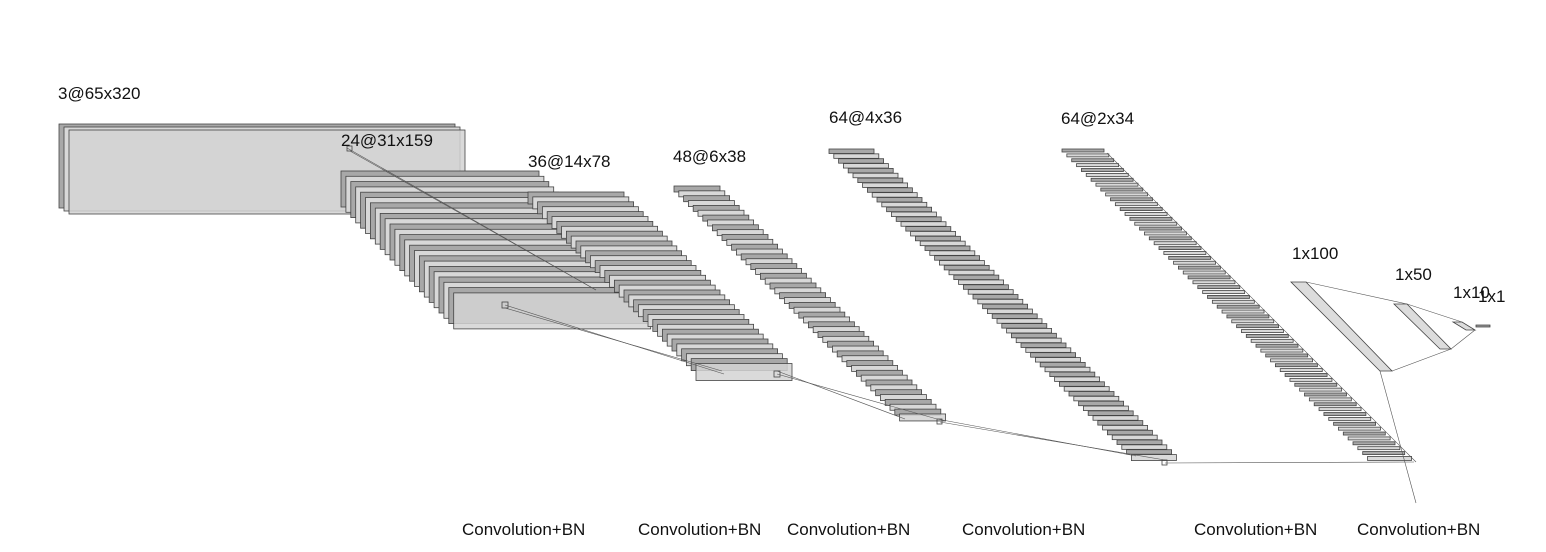 This screenshot has width=1546, height=552. Describe the element at coordinates (1422, 326) in the screenshot. I see `dense-layer-fc2` at that location.